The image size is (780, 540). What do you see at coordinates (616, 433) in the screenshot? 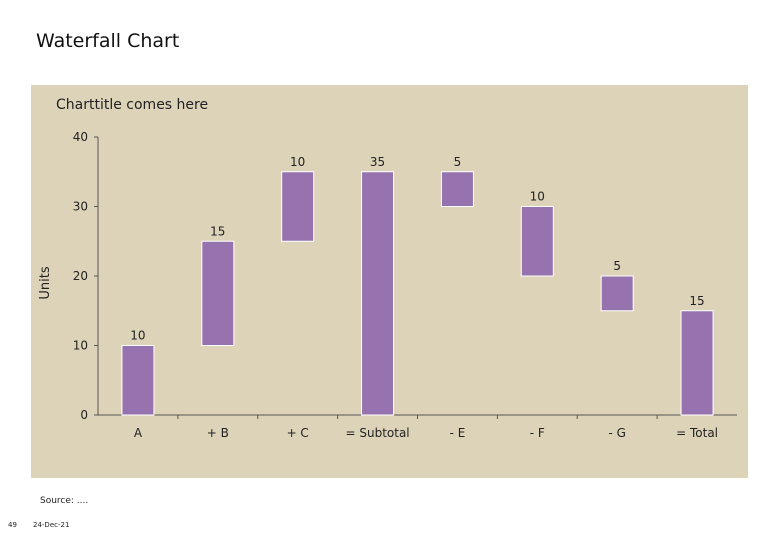
I see `category-label: - G` at bounding box center [616, 433].